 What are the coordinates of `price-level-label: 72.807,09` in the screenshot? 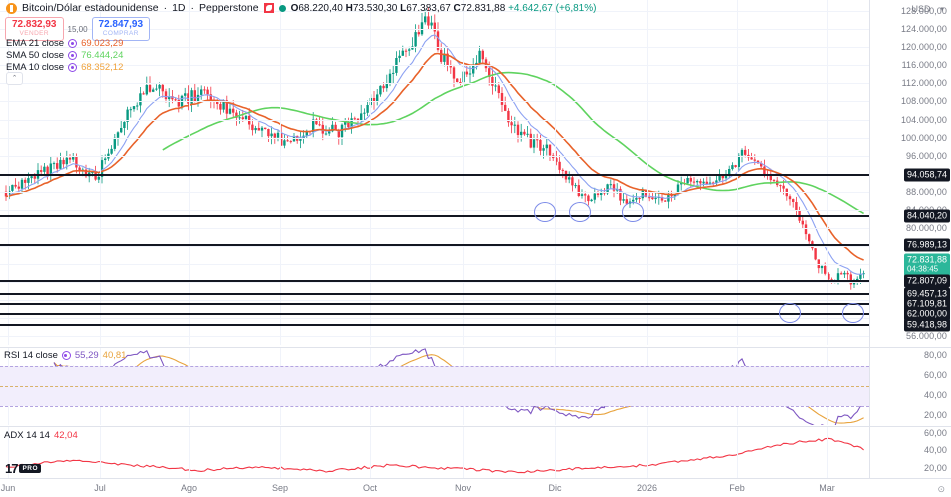 It's located at (926, 281).